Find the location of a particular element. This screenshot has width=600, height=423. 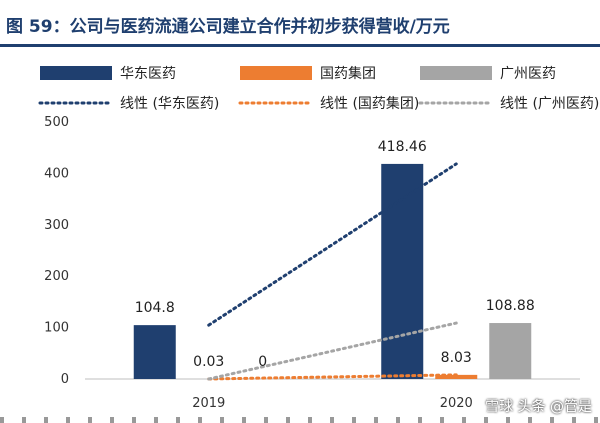

bar-series-1-2020 is located at coordinates (456, 376).